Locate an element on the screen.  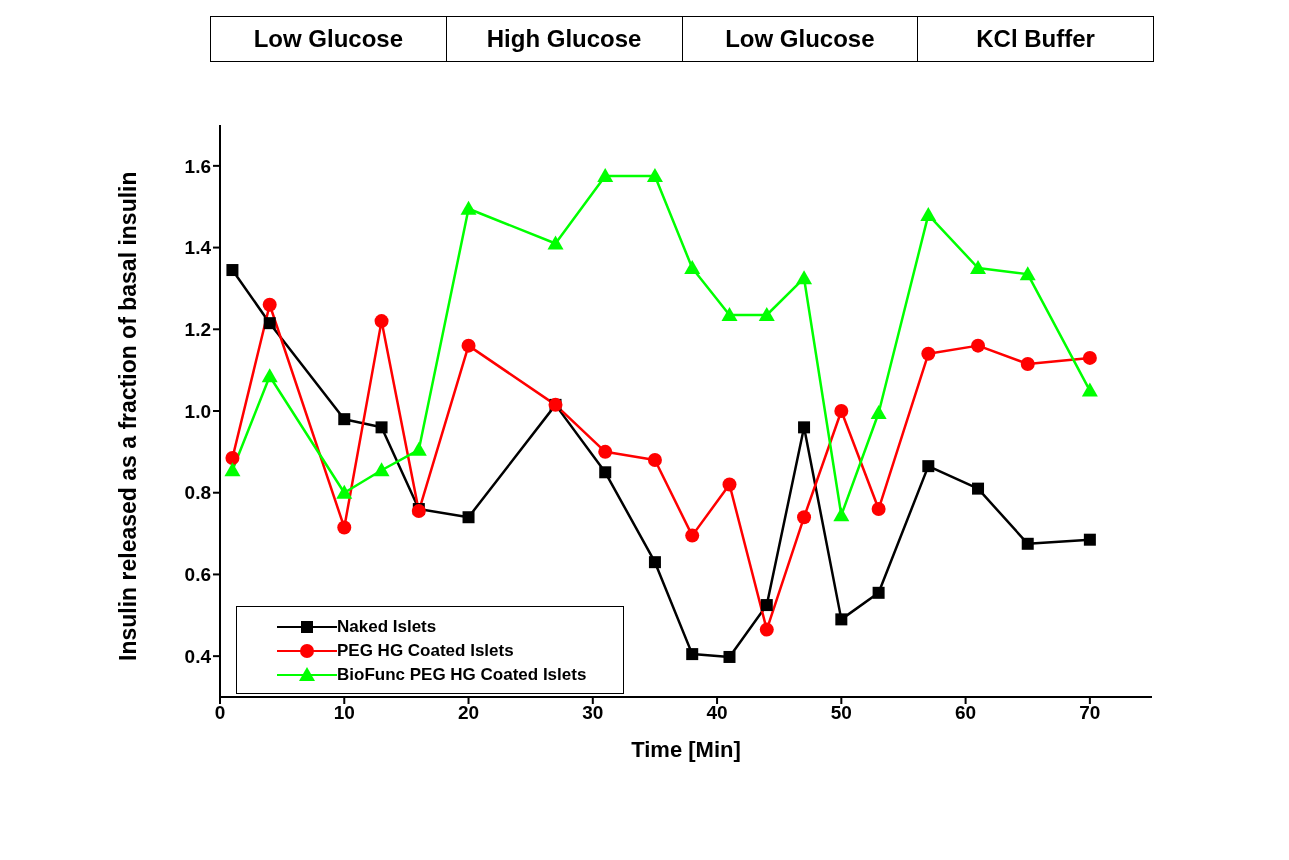
y-axis-title: Insulin released as a fraction of basal insulin is located at coordinates (128, 416).